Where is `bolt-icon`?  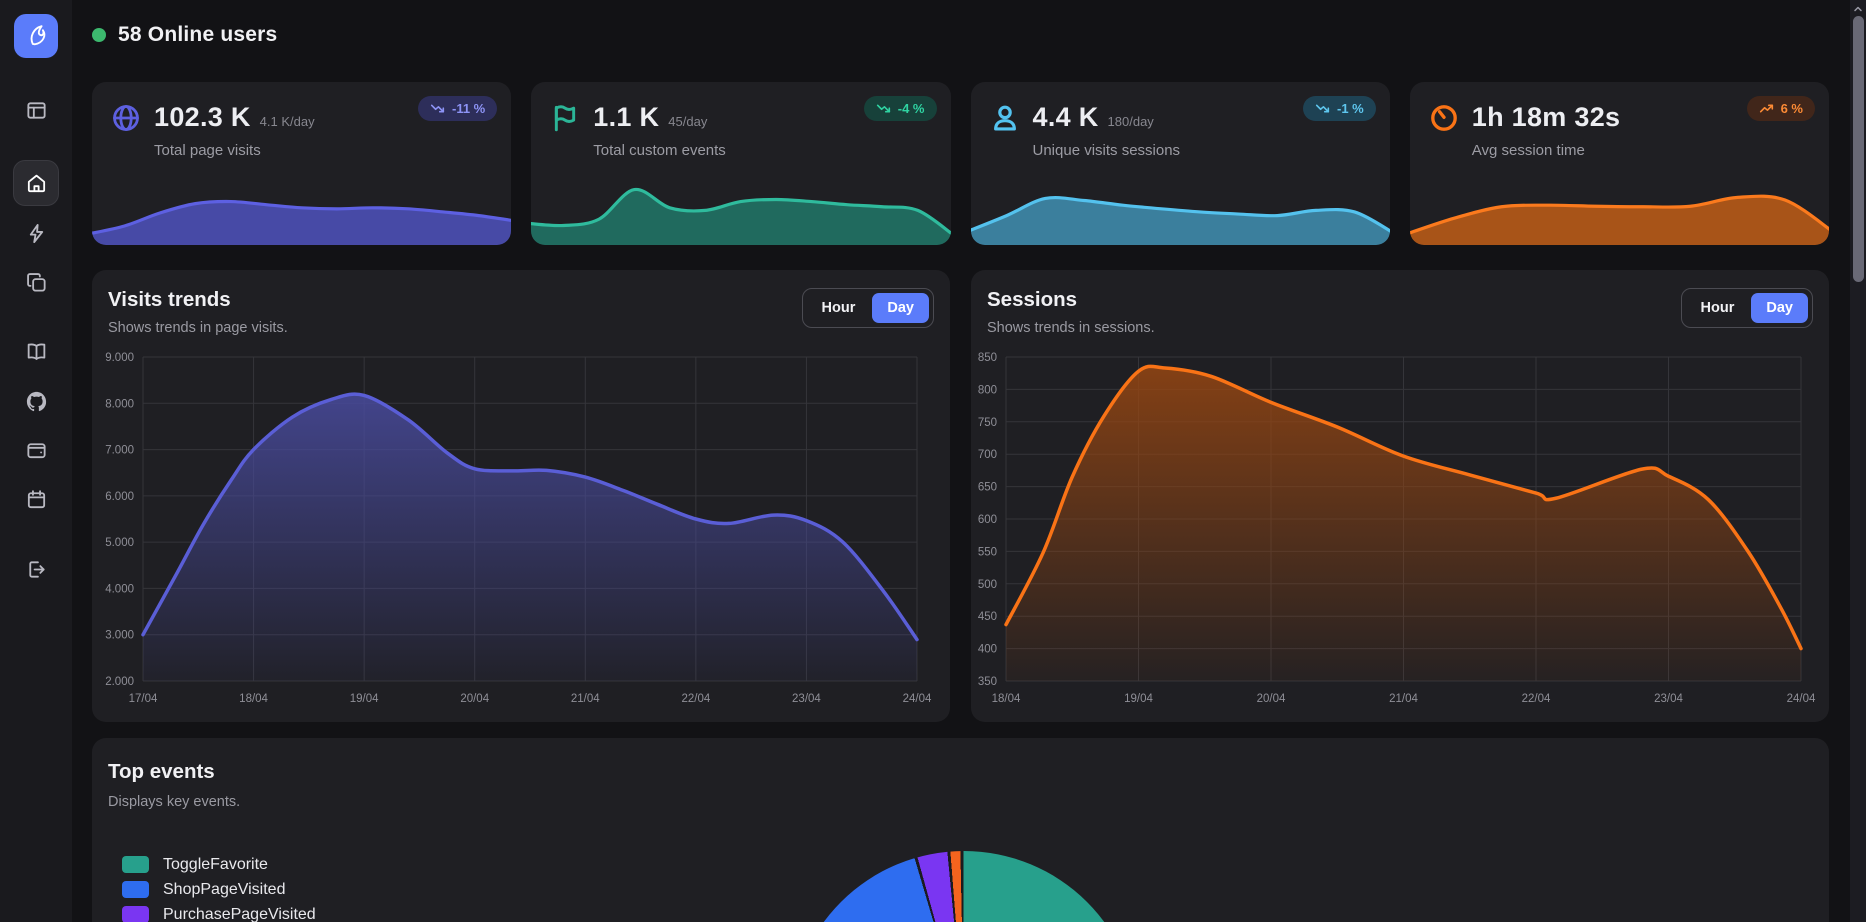 bolt-icon is located at coordinates (36, 233).